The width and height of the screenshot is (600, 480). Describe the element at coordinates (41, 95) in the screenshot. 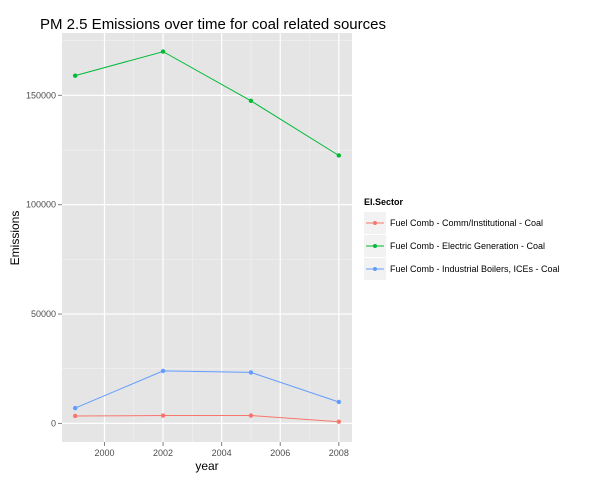

I see `y-tick-label: 150000` at that location.